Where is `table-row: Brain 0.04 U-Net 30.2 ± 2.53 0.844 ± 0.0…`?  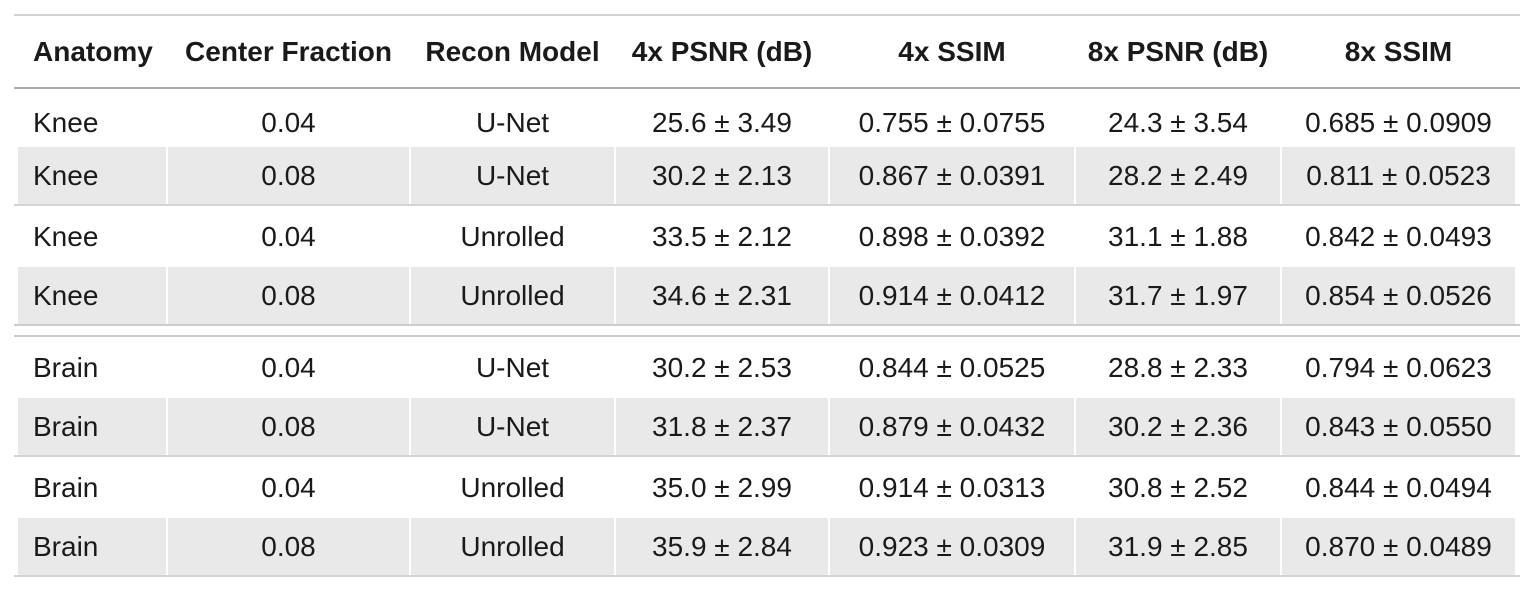
table-row: Brain 0.04 U-Net 30.2 ± 2.53 0.844 ± 0.0… is located at coordinates (766, 367).